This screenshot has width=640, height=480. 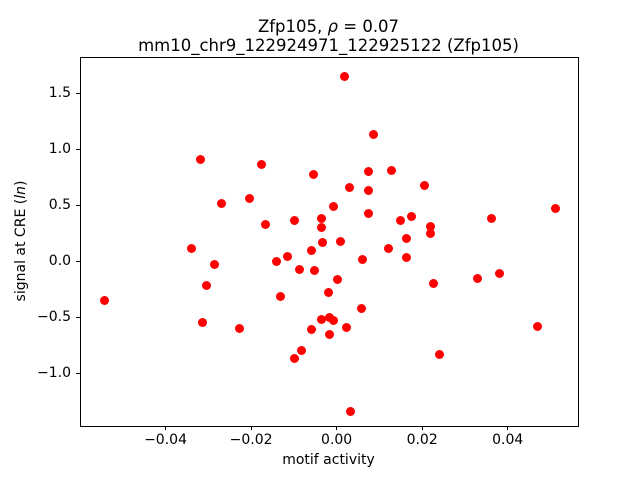 What do you see at coordinates (59, 148) in the screenshot?
I see `y-tick-label: 1.0` at bounding box center [59, 148].